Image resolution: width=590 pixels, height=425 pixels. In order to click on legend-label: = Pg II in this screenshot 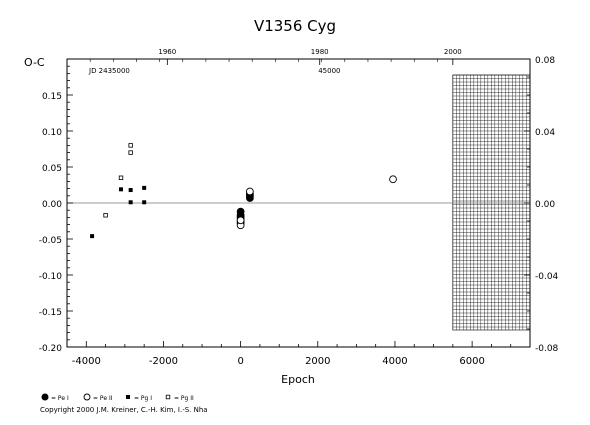, I will do `click(184, 398)`.